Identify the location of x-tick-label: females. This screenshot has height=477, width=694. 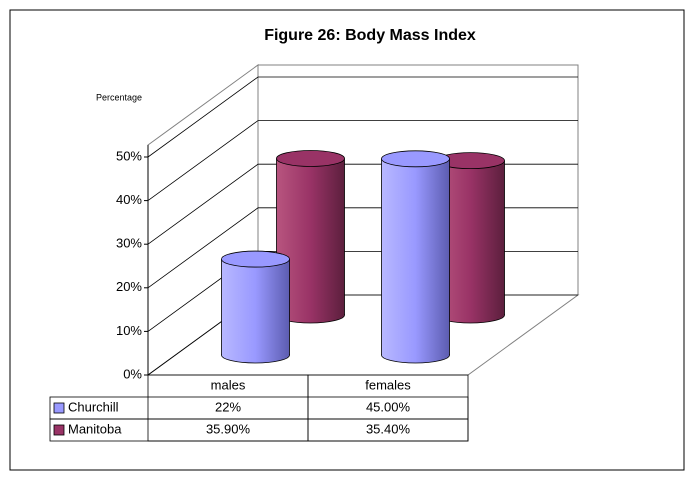
(388, 384).